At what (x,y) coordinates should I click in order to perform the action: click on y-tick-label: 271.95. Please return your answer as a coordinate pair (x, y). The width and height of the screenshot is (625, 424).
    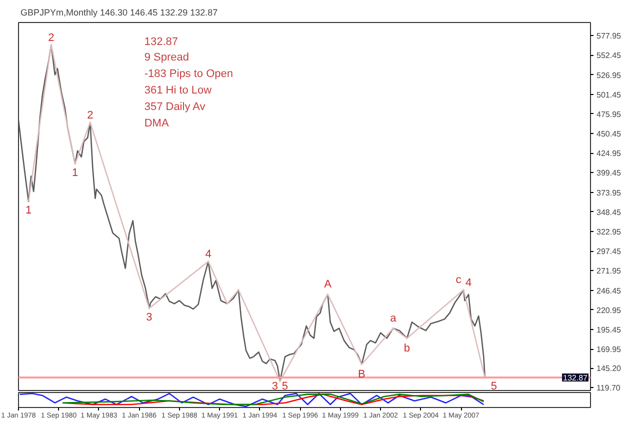
    Looking at the image, I should click on (609, 271).